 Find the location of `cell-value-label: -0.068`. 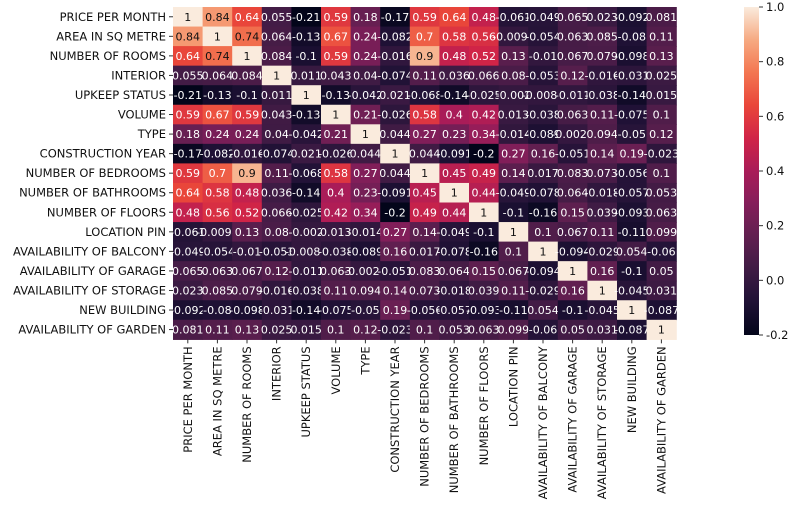

cell-value-label: -0.068 is located at coordinates (424, 95).